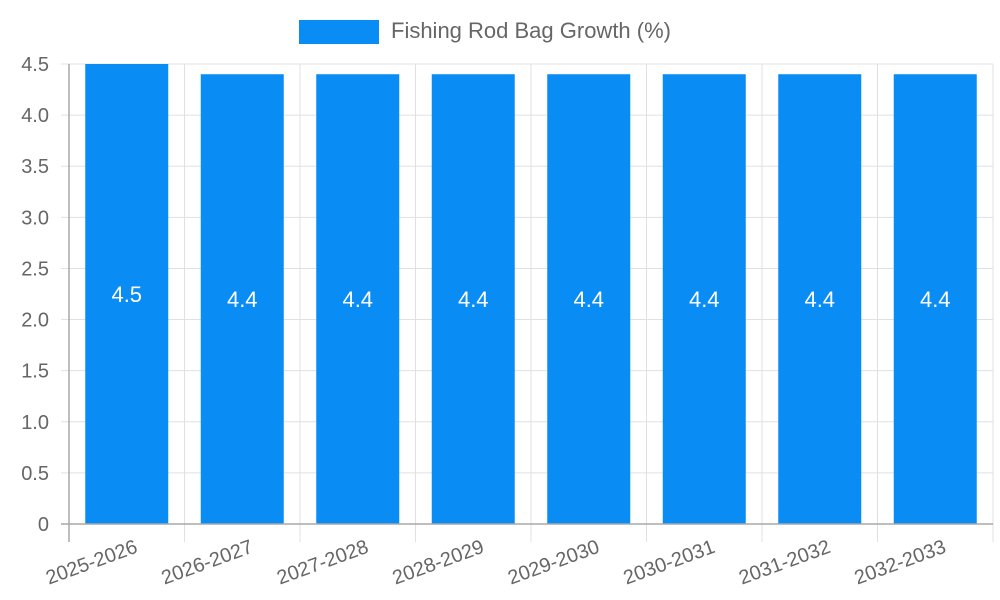 The height and width of the screenshot is (600, 1000). Describe the element at coordinates (91, 562) in the screenshot. I see `x-tick-label: 2025-2026` at that location.